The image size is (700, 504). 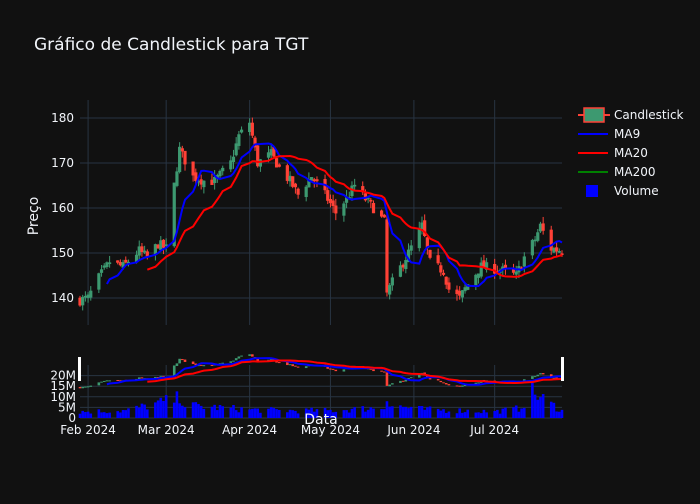 What do you see at coordinates (334, 371) in the screenshot?
I see `mini-ma9-line` at bounding box center [334, 371].